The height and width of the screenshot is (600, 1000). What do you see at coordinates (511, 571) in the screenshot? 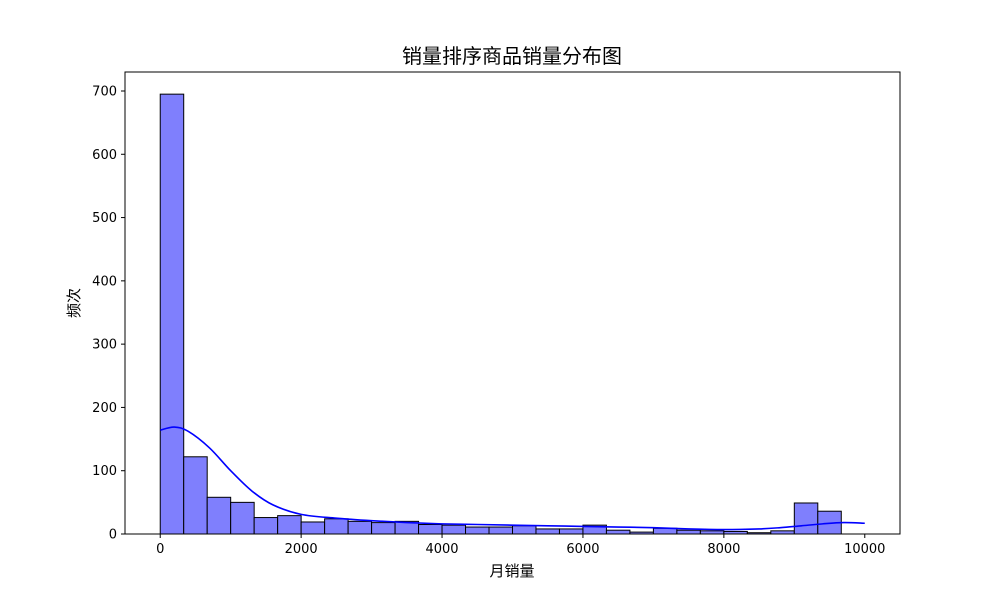
I see `x-axis-label: 月销量` at bounding box center [511, 571].